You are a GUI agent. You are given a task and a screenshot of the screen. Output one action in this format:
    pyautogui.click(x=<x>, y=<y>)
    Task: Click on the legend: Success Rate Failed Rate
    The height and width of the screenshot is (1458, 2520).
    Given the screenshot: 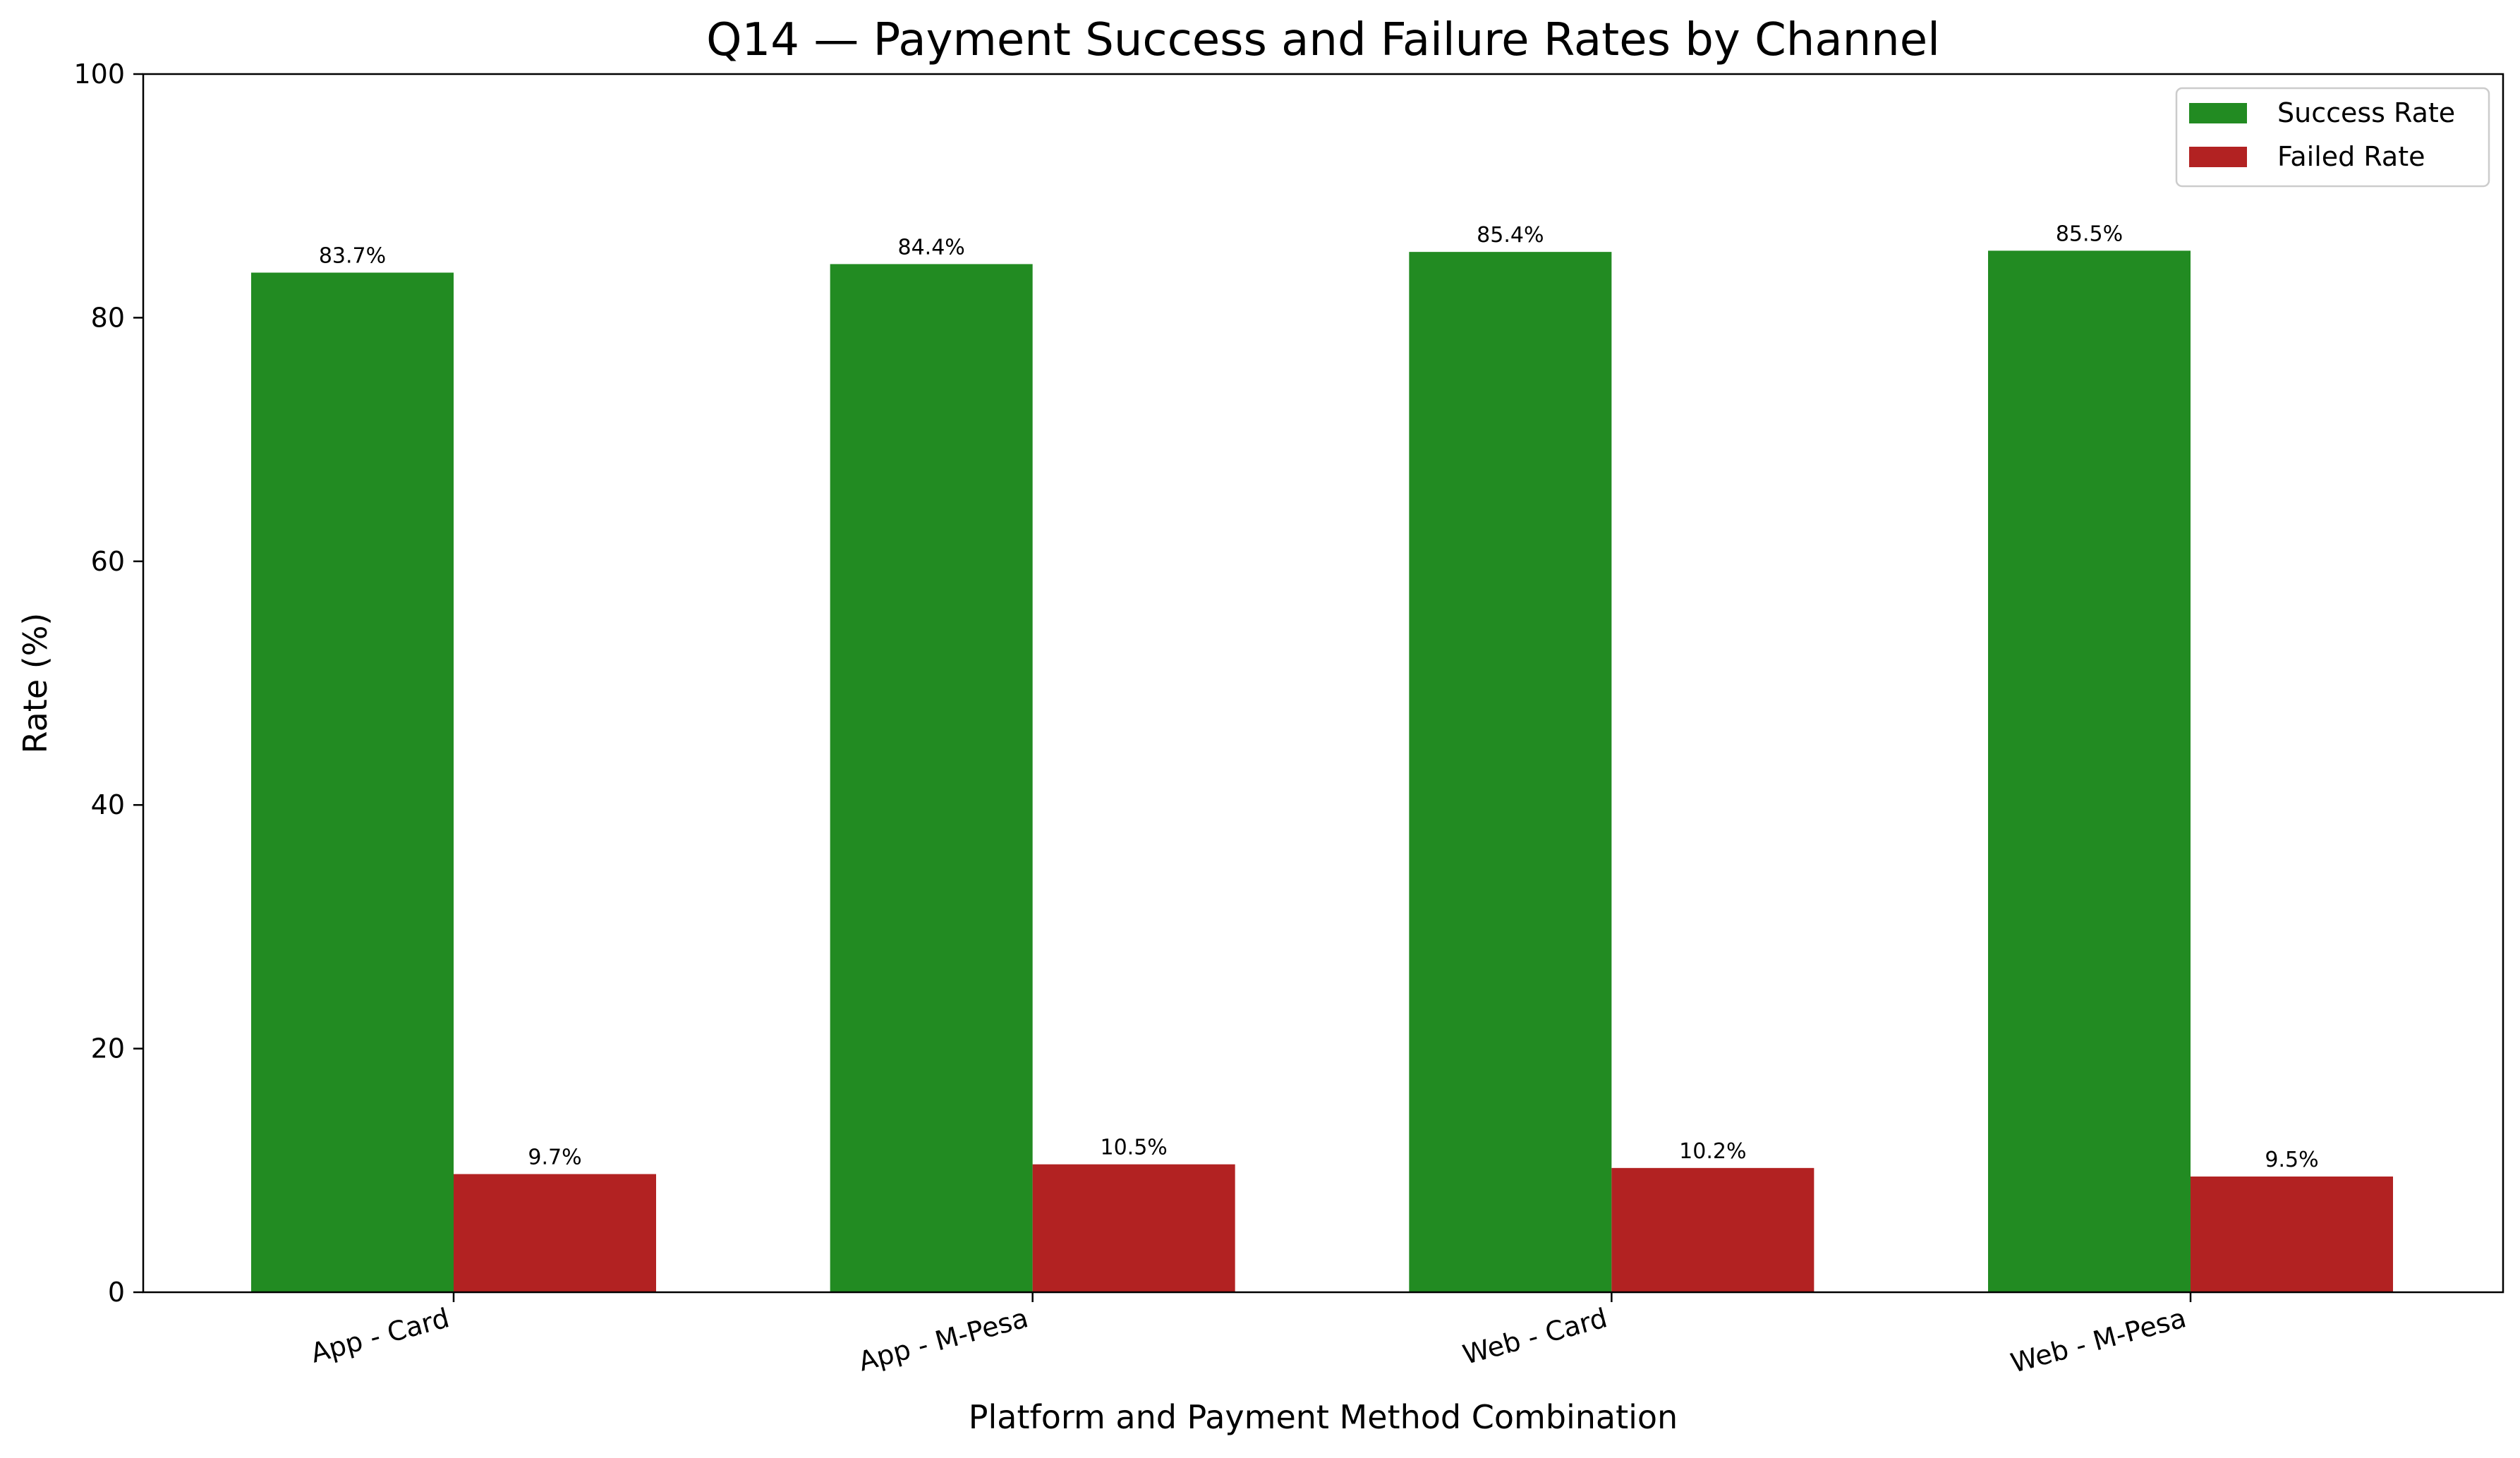 What is the action you would take?
    pyautogui.click(x=2333, y=137)
    